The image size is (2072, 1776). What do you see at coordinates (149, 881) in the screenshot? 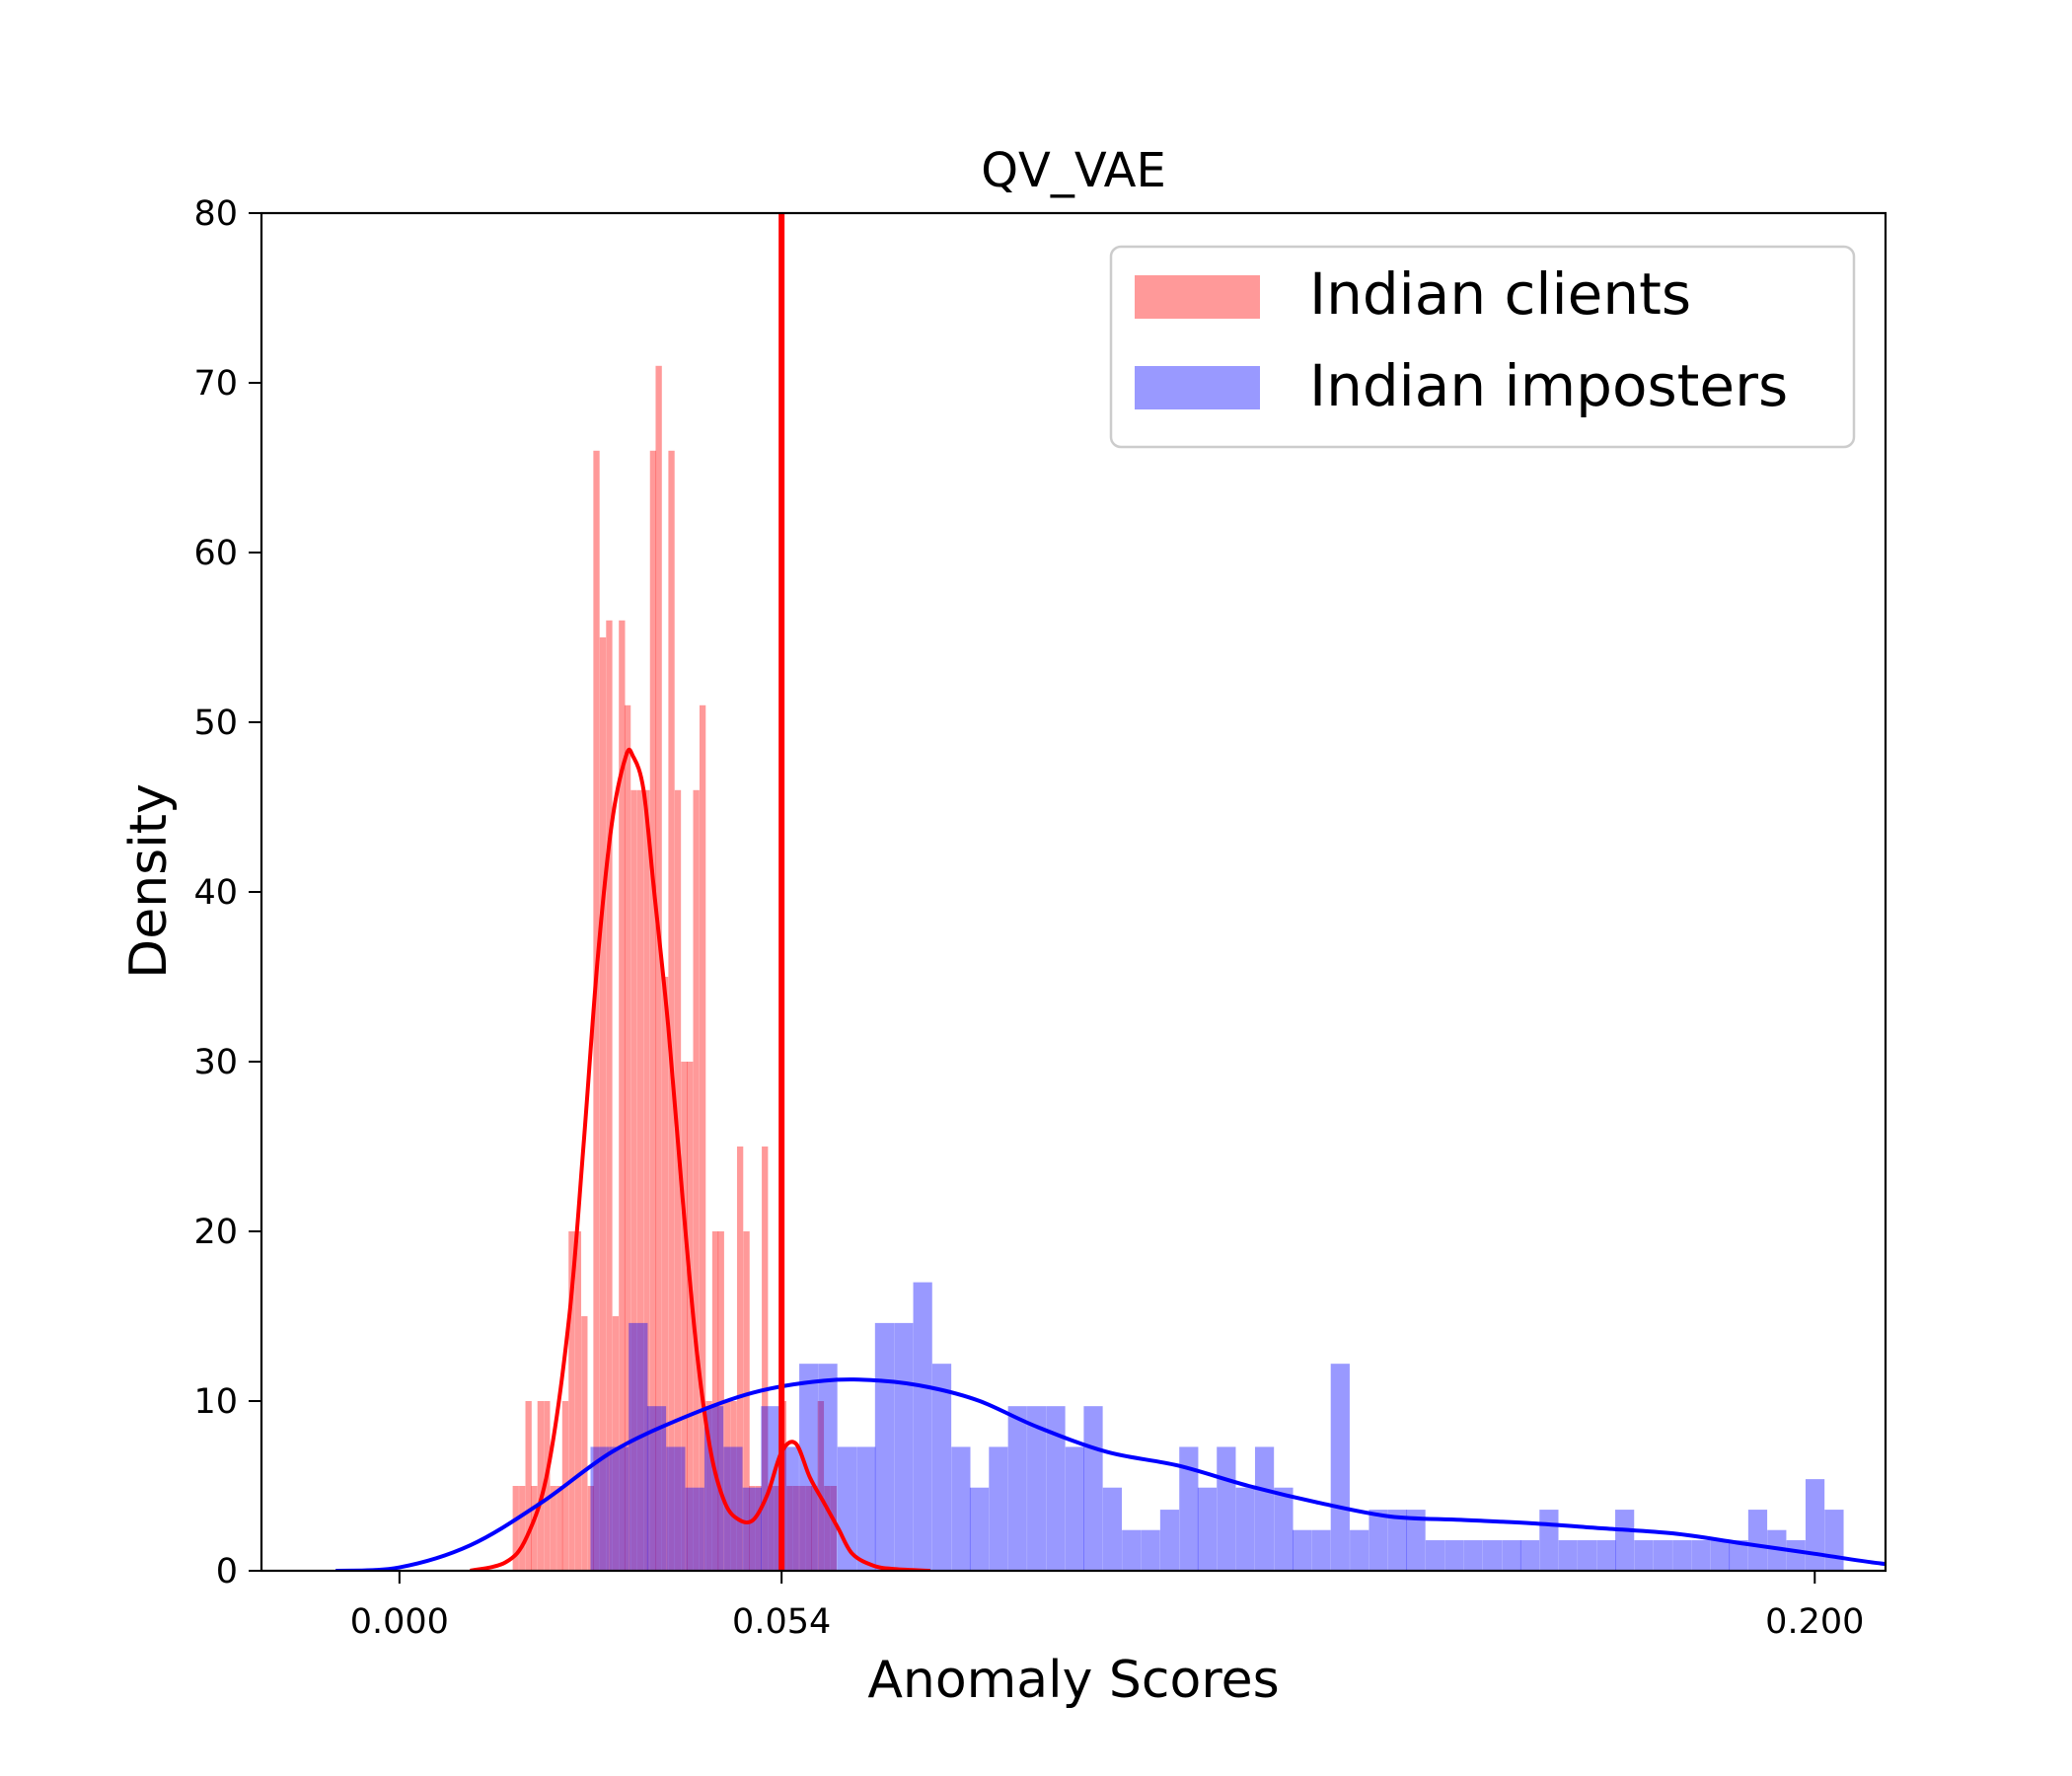
I see `y-axis-label: Density` at bounding box center [149, 881].